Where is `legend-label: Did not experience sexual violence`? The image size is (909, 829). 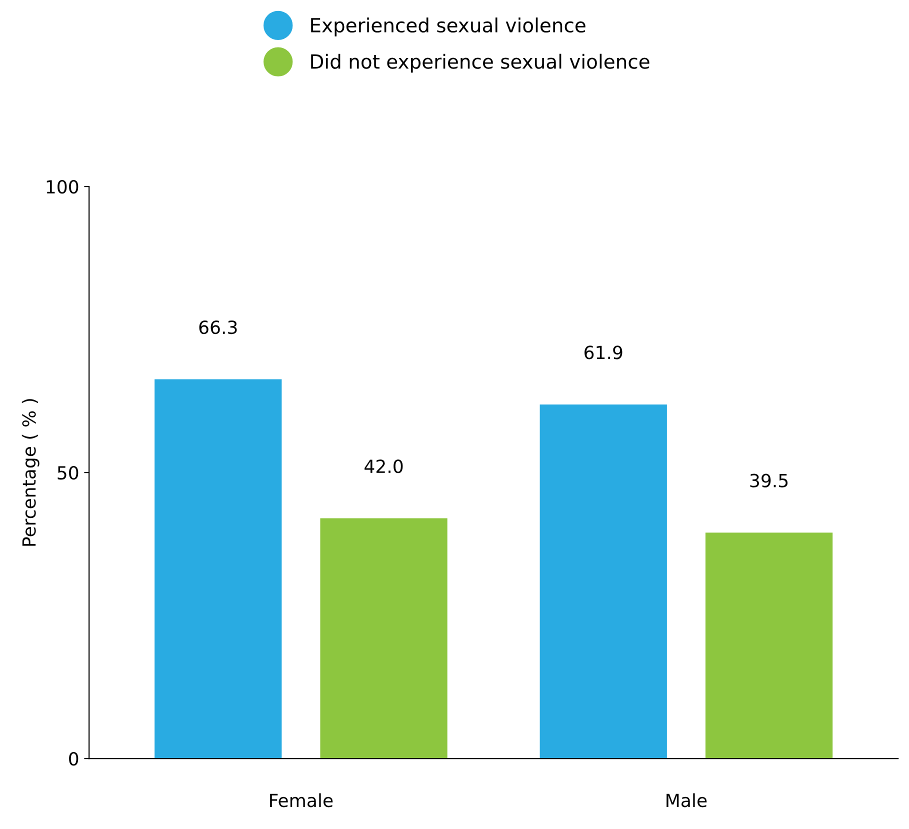 legend-label: Did not experience sexual violence is located at coordinates (480, 63).